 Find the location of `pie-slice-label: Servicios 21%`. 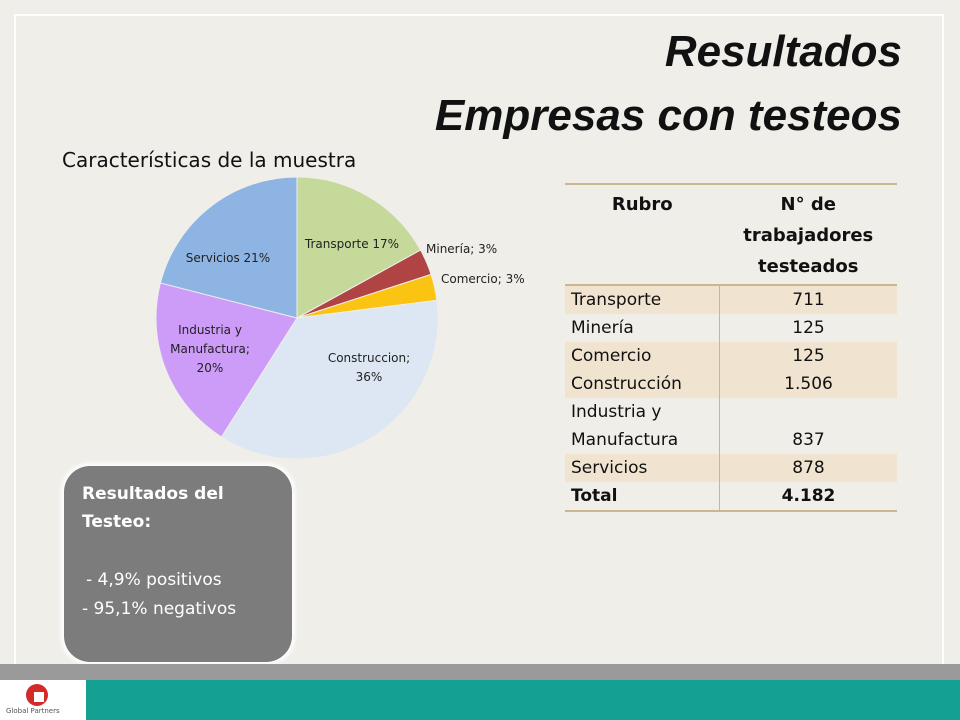

pie-slice-label: Servicios 21% is located at coordinates (228, 258).